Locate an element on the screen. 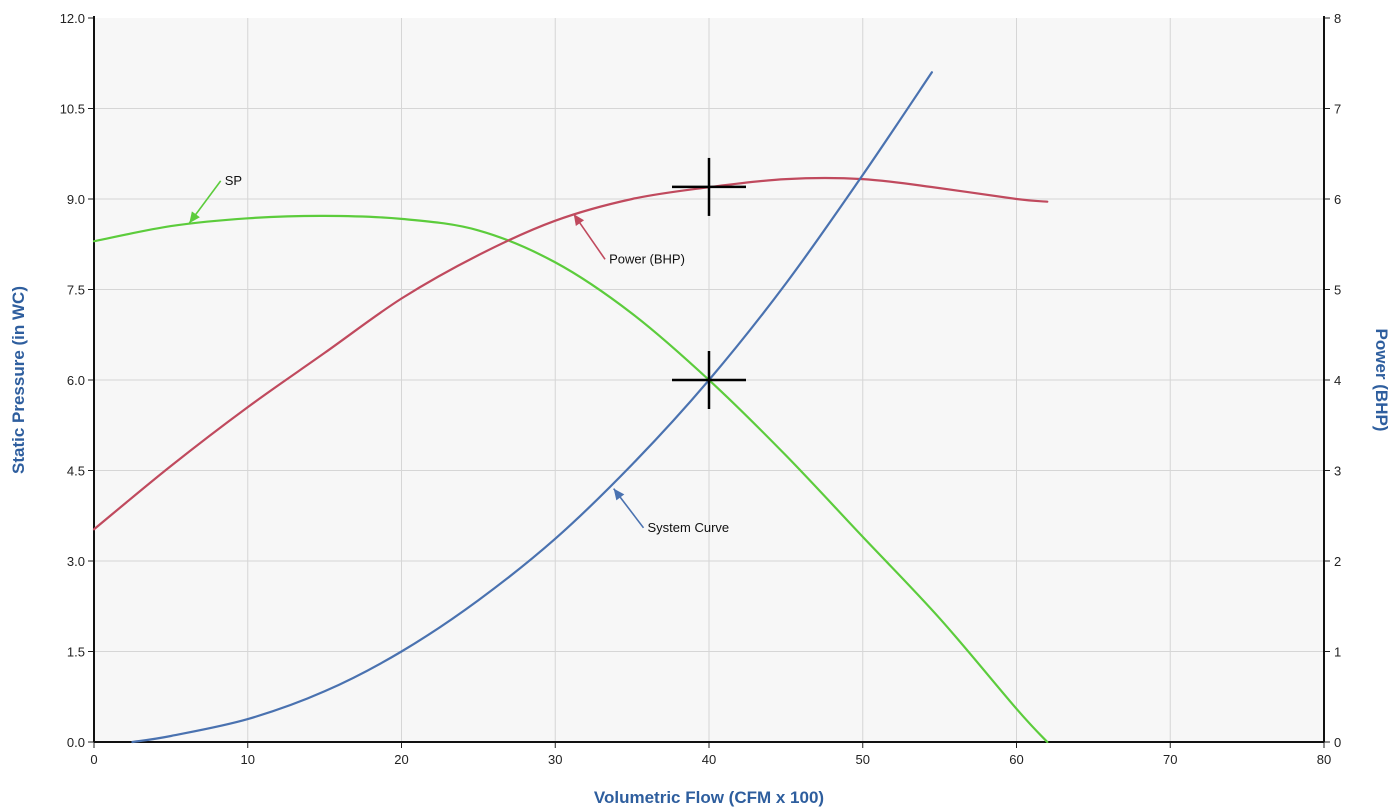  annotation-label: SP is located at coordinates (233, 180).